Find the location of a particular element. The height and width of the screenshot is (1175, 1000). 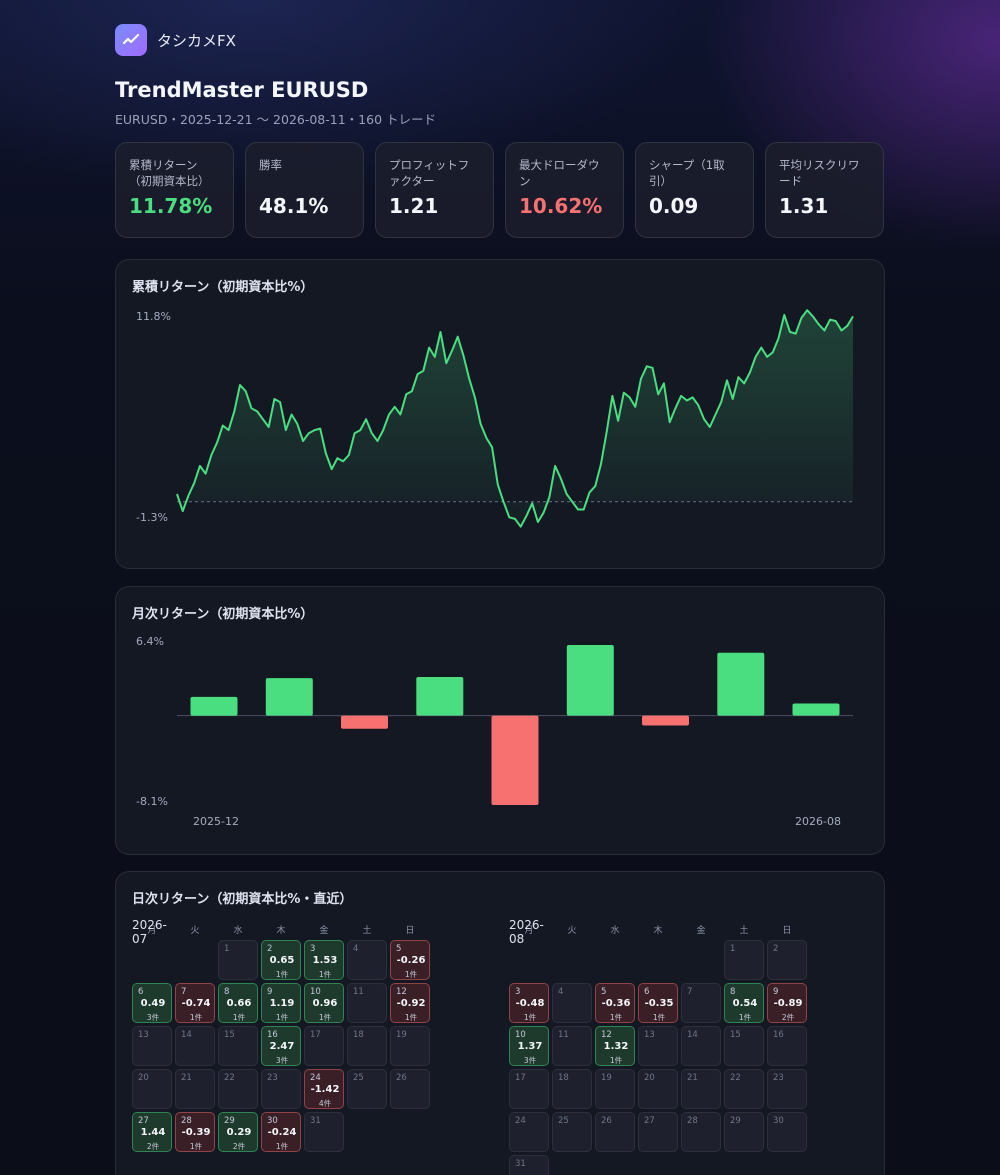

calendar-day-number: 26 is located at coordinates (401, 1078).